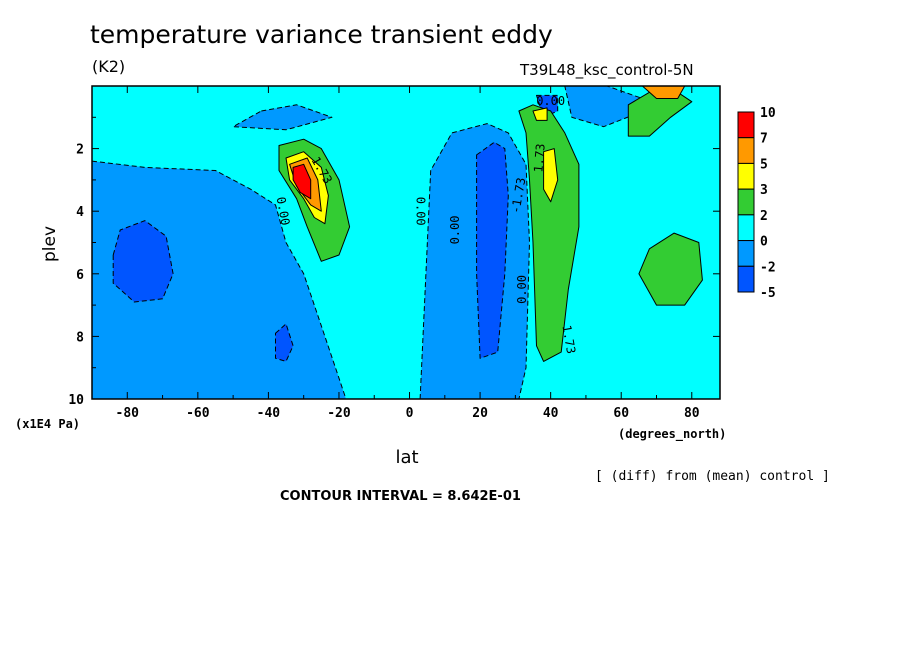 This screenshot has height=654, width=904. I want to click on contour-label: -1.73, so click(518, 195).